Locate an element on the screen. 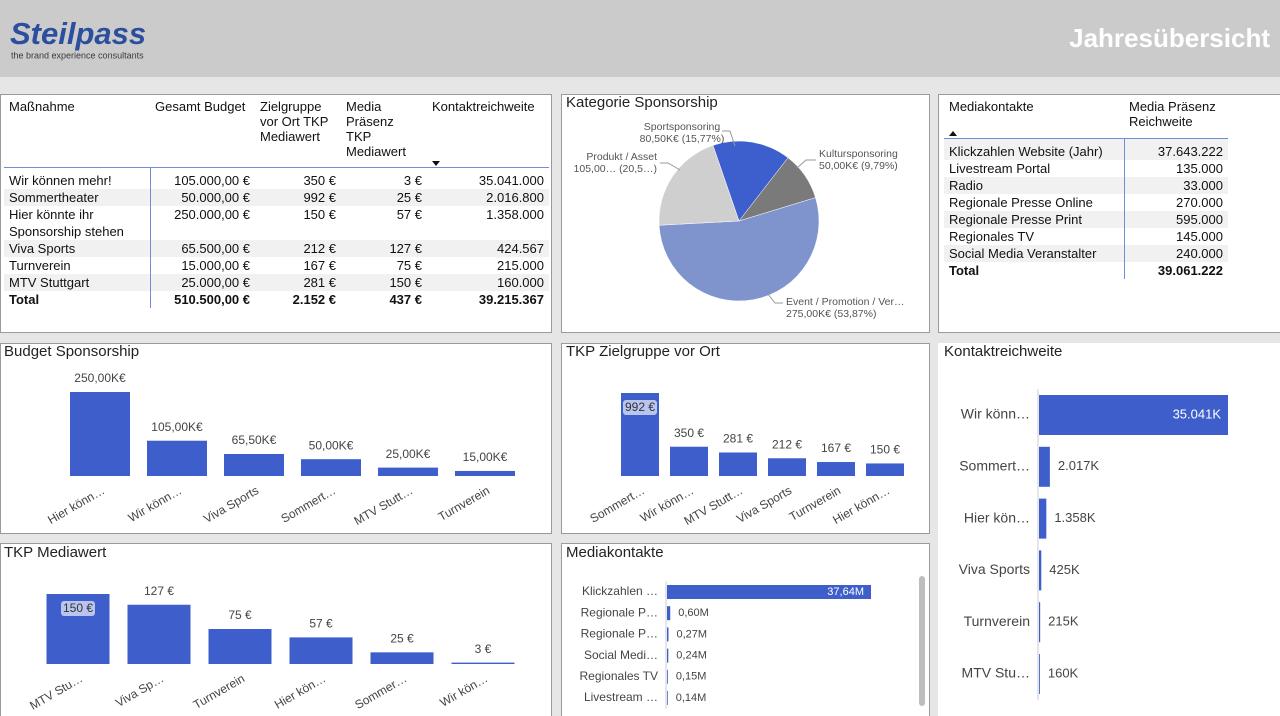 The height and width of the screenshot is (716, 1280). table-cell: 35.041.000 is located at coordinates (511, 180).